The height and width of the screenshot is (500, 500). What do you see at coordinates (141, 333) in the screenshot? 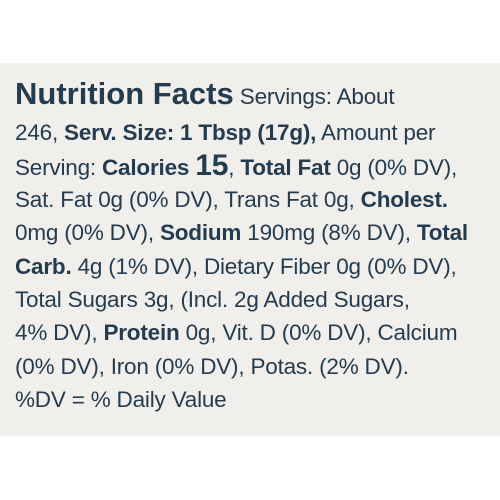
I see `protein-label: Protein` at bounding box center [141, 333].